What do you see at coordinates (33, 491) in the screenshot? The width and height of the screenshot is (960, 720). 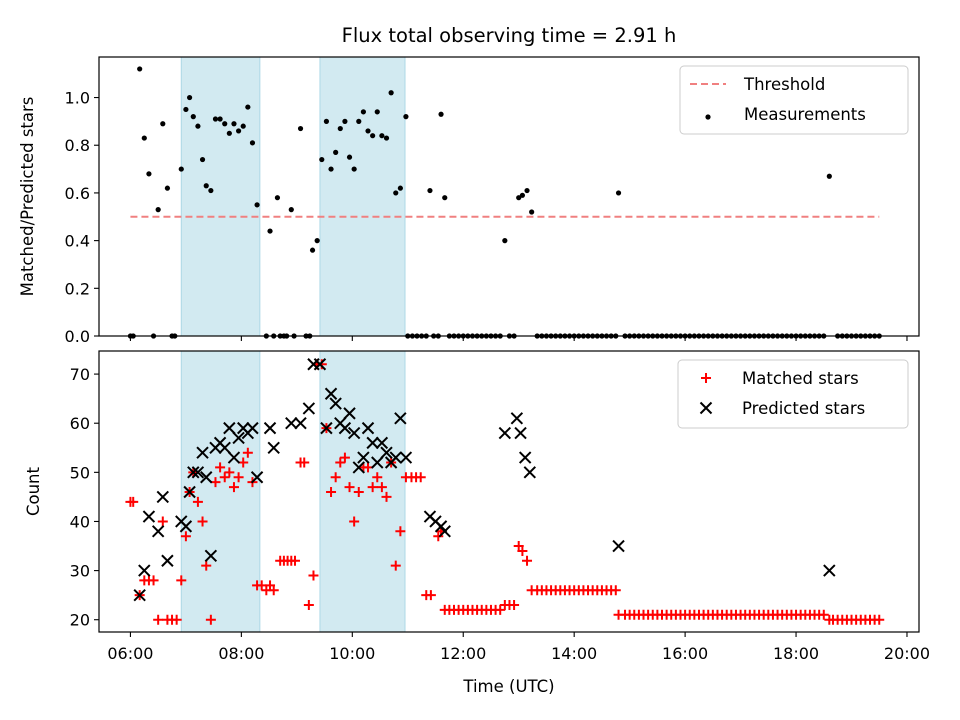 I see `bottom-y-axis-label: Count` at bounding box center [33, 491].